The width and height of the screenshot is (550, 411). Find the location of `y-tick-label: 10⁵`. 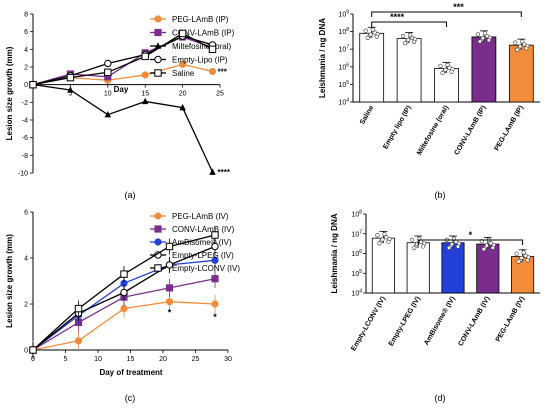

y-tick-label: 10⁵ is located at coordinates (343, 84).